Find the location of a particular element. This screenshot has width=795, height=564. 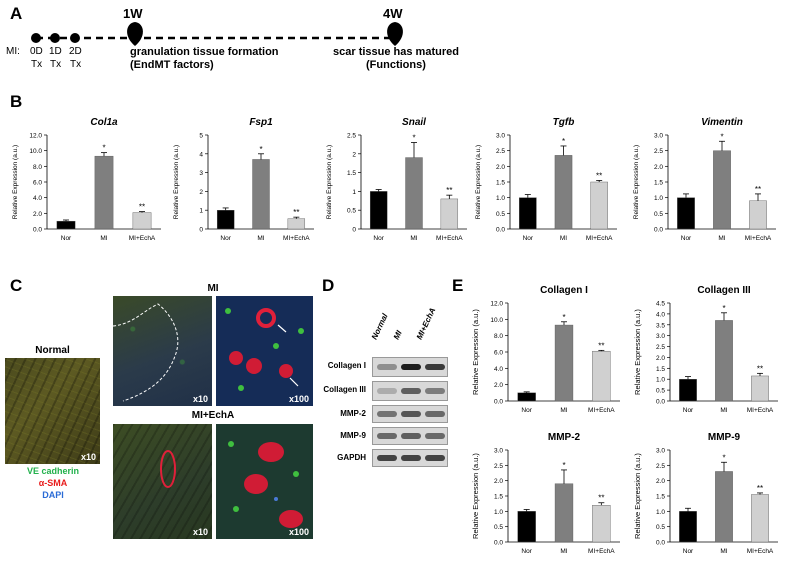

y-tick-label: 3 is located at coordinates (201, 173).